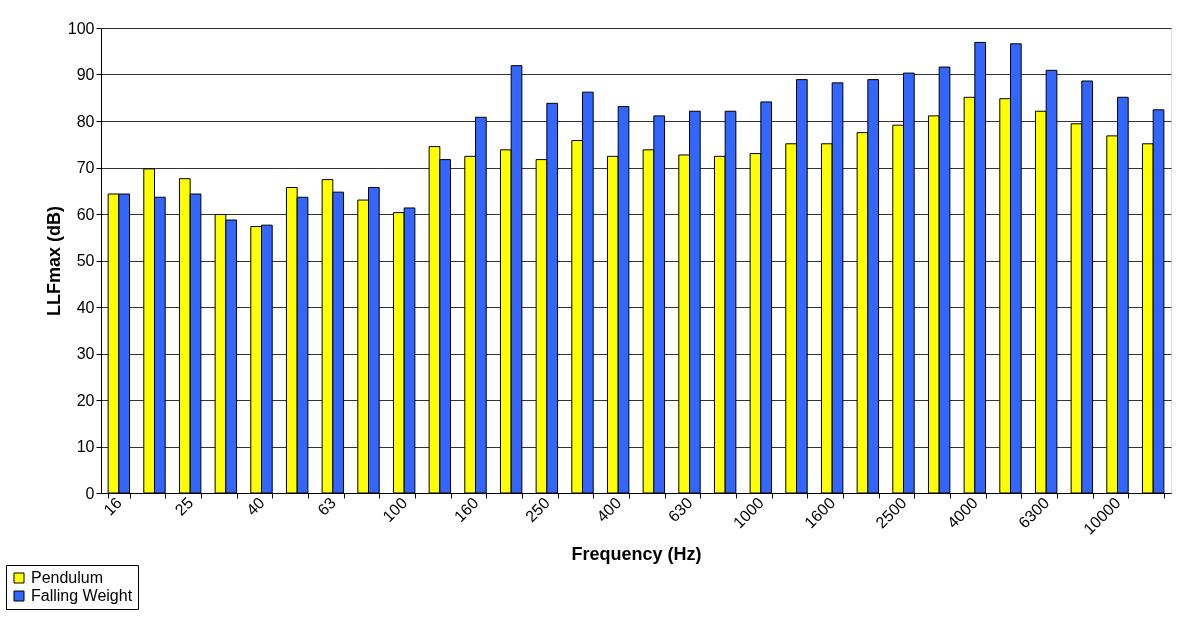 The image size is (1199, 628). What do you see at coordinates (90, 493) in the screenshot?
I see `y-tick-label: 0` at bounding box center [90, 493].